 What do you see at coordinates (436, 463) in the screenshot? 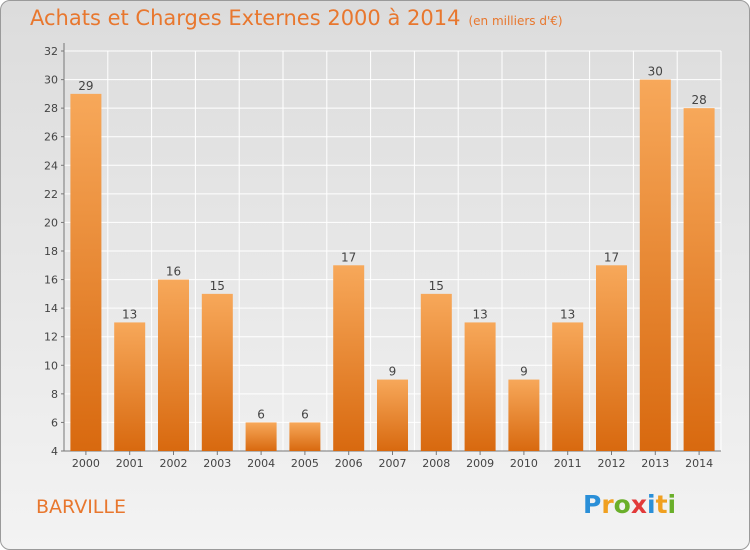
I see `x-tick-label: 2008` at bounding box center [436, 463].